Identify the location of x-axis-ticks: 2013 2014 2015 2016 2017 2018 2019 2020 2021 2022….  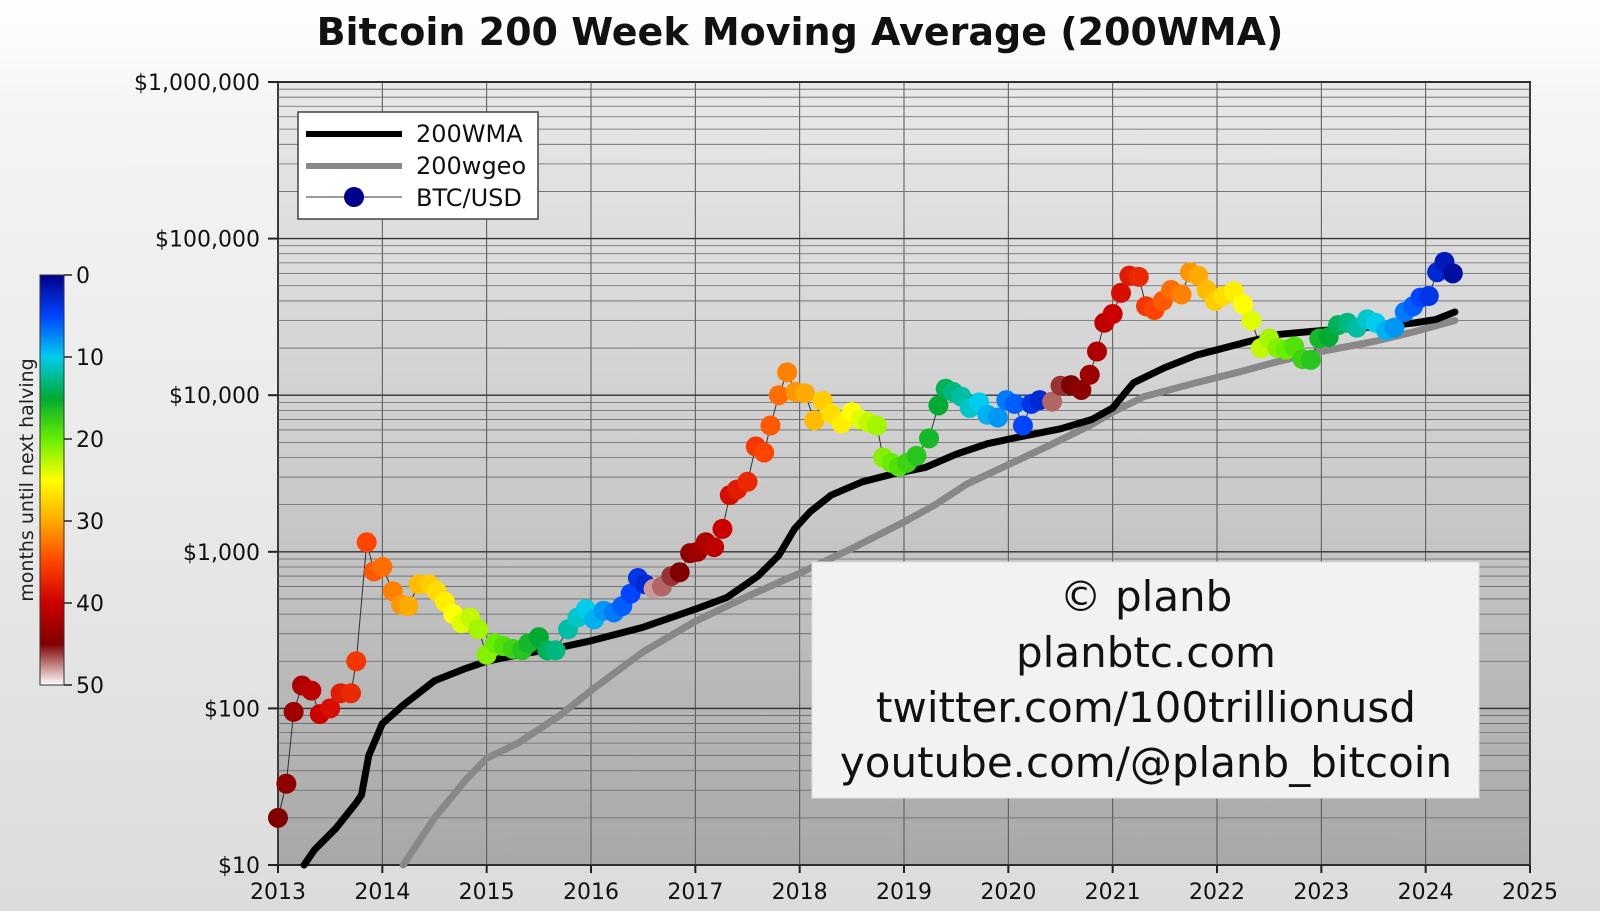
(904, 885).